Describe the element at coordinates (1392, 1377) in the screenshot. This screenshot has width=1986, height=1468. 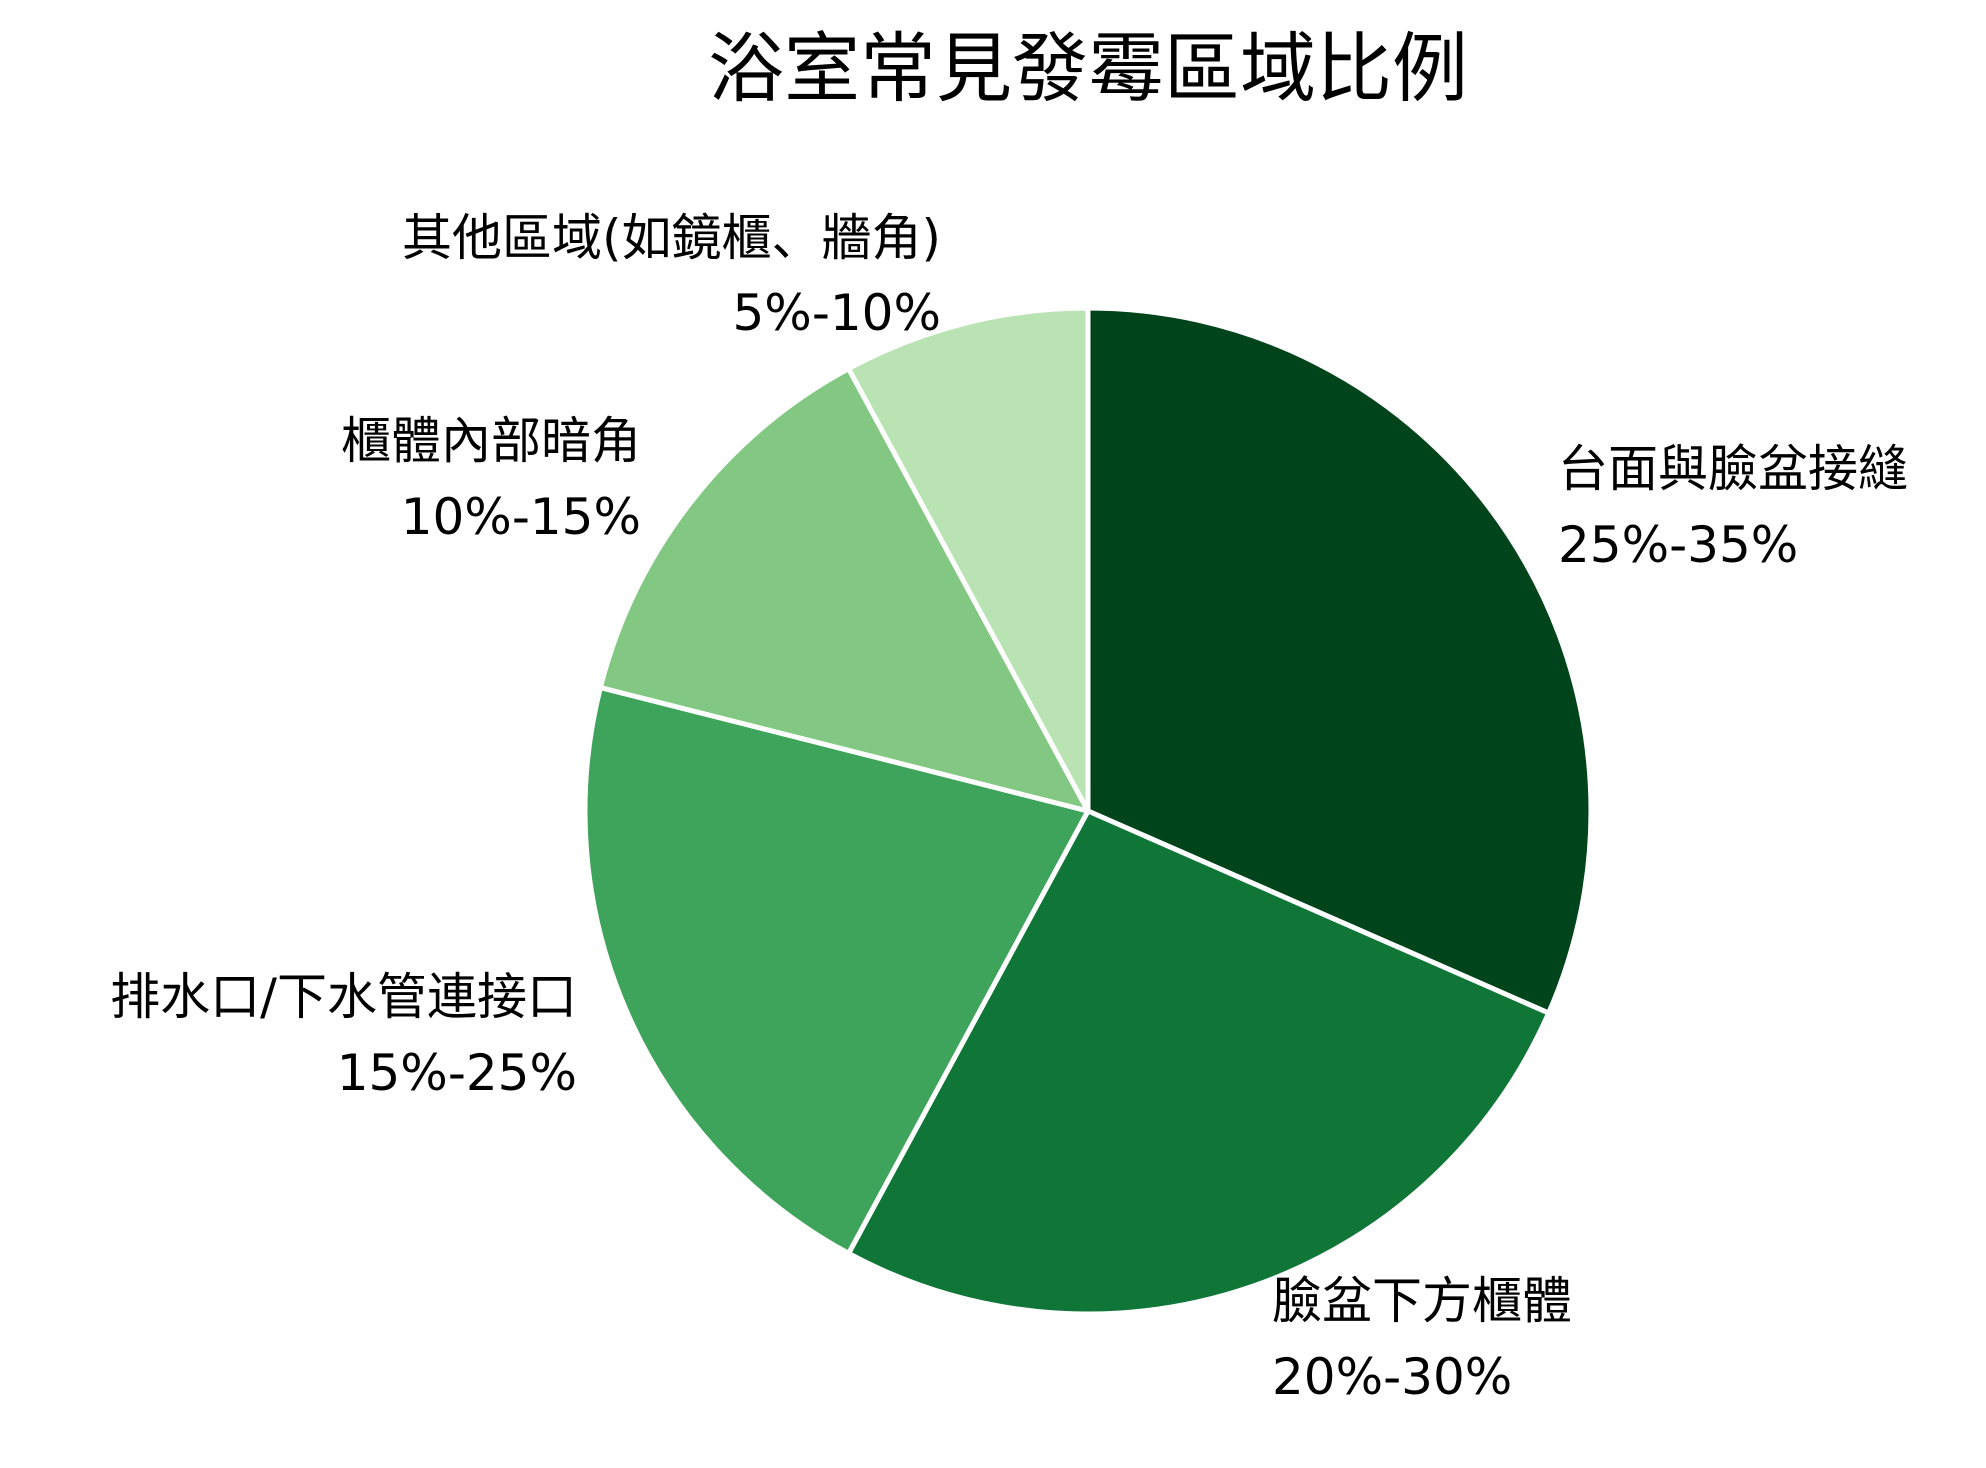
I see `slice-value-label: 20%-30%` at that location.